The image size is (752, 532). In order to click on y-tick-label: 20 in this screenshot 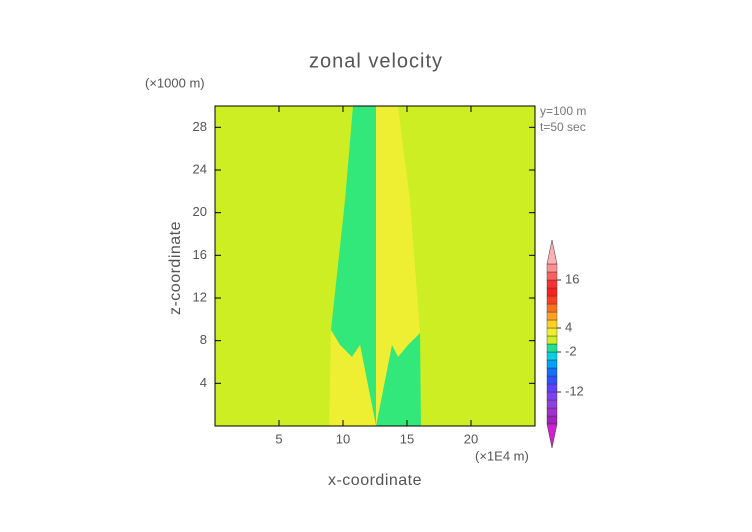, I will do `click(200, 211)`.